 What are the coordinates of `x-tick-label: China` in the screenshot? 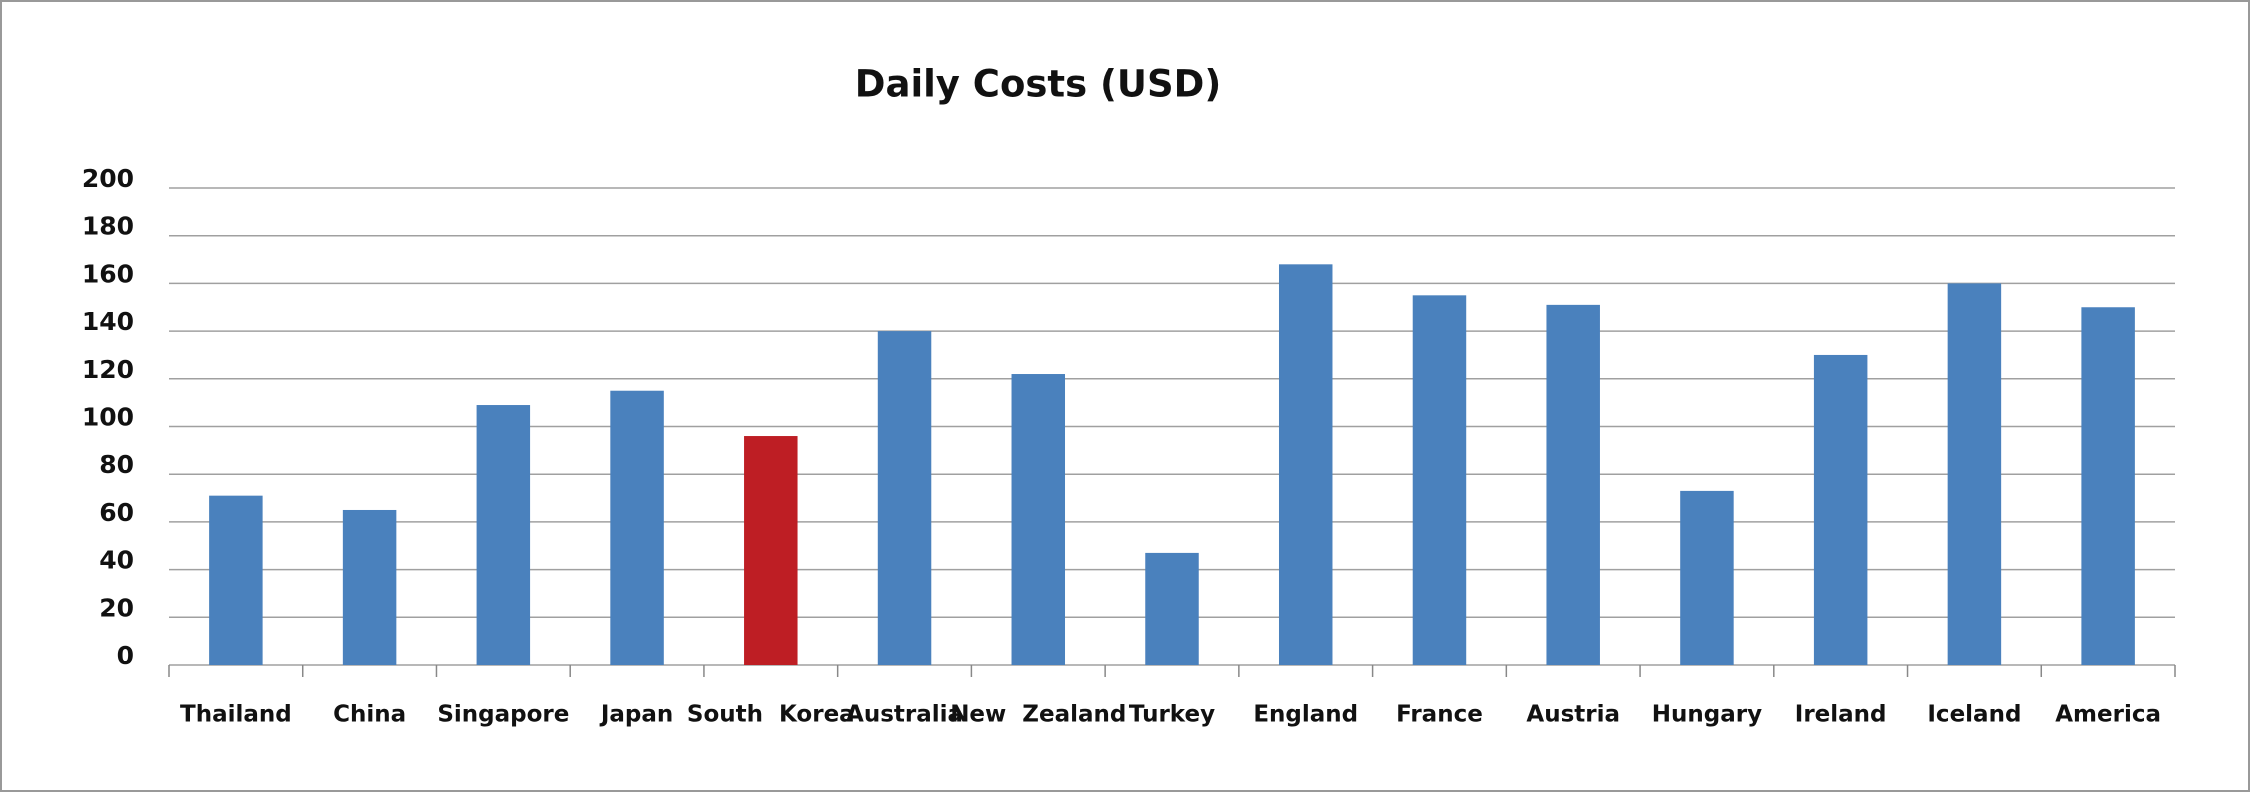 It's located at (369, 715).